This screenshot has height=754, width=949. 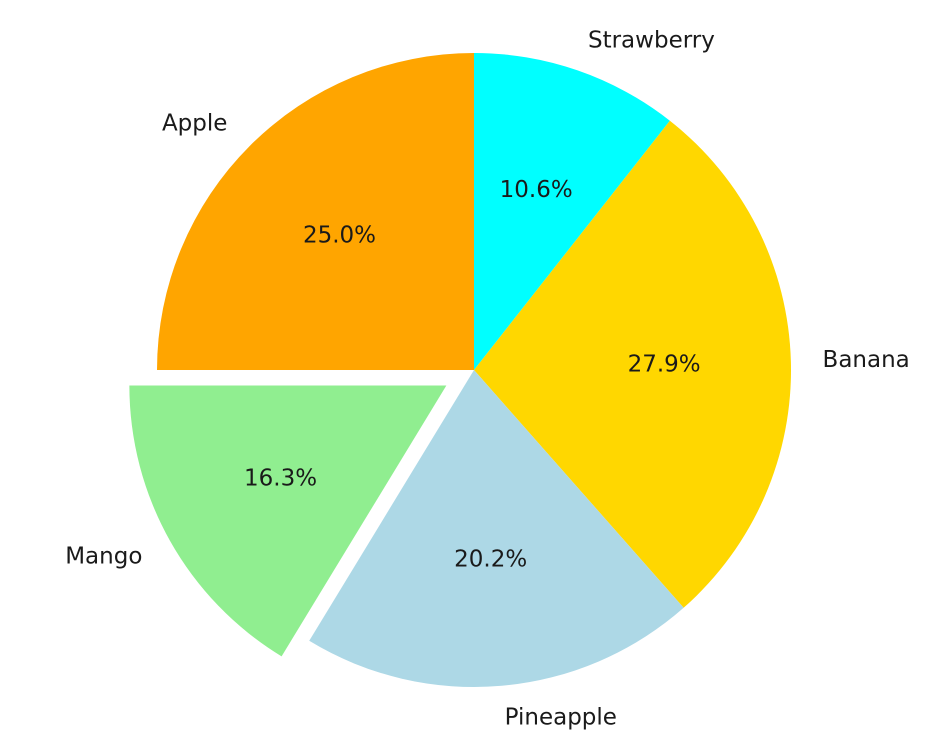 I want to click on pie-category-label-apple: Apple, so click(x=194, y=123).